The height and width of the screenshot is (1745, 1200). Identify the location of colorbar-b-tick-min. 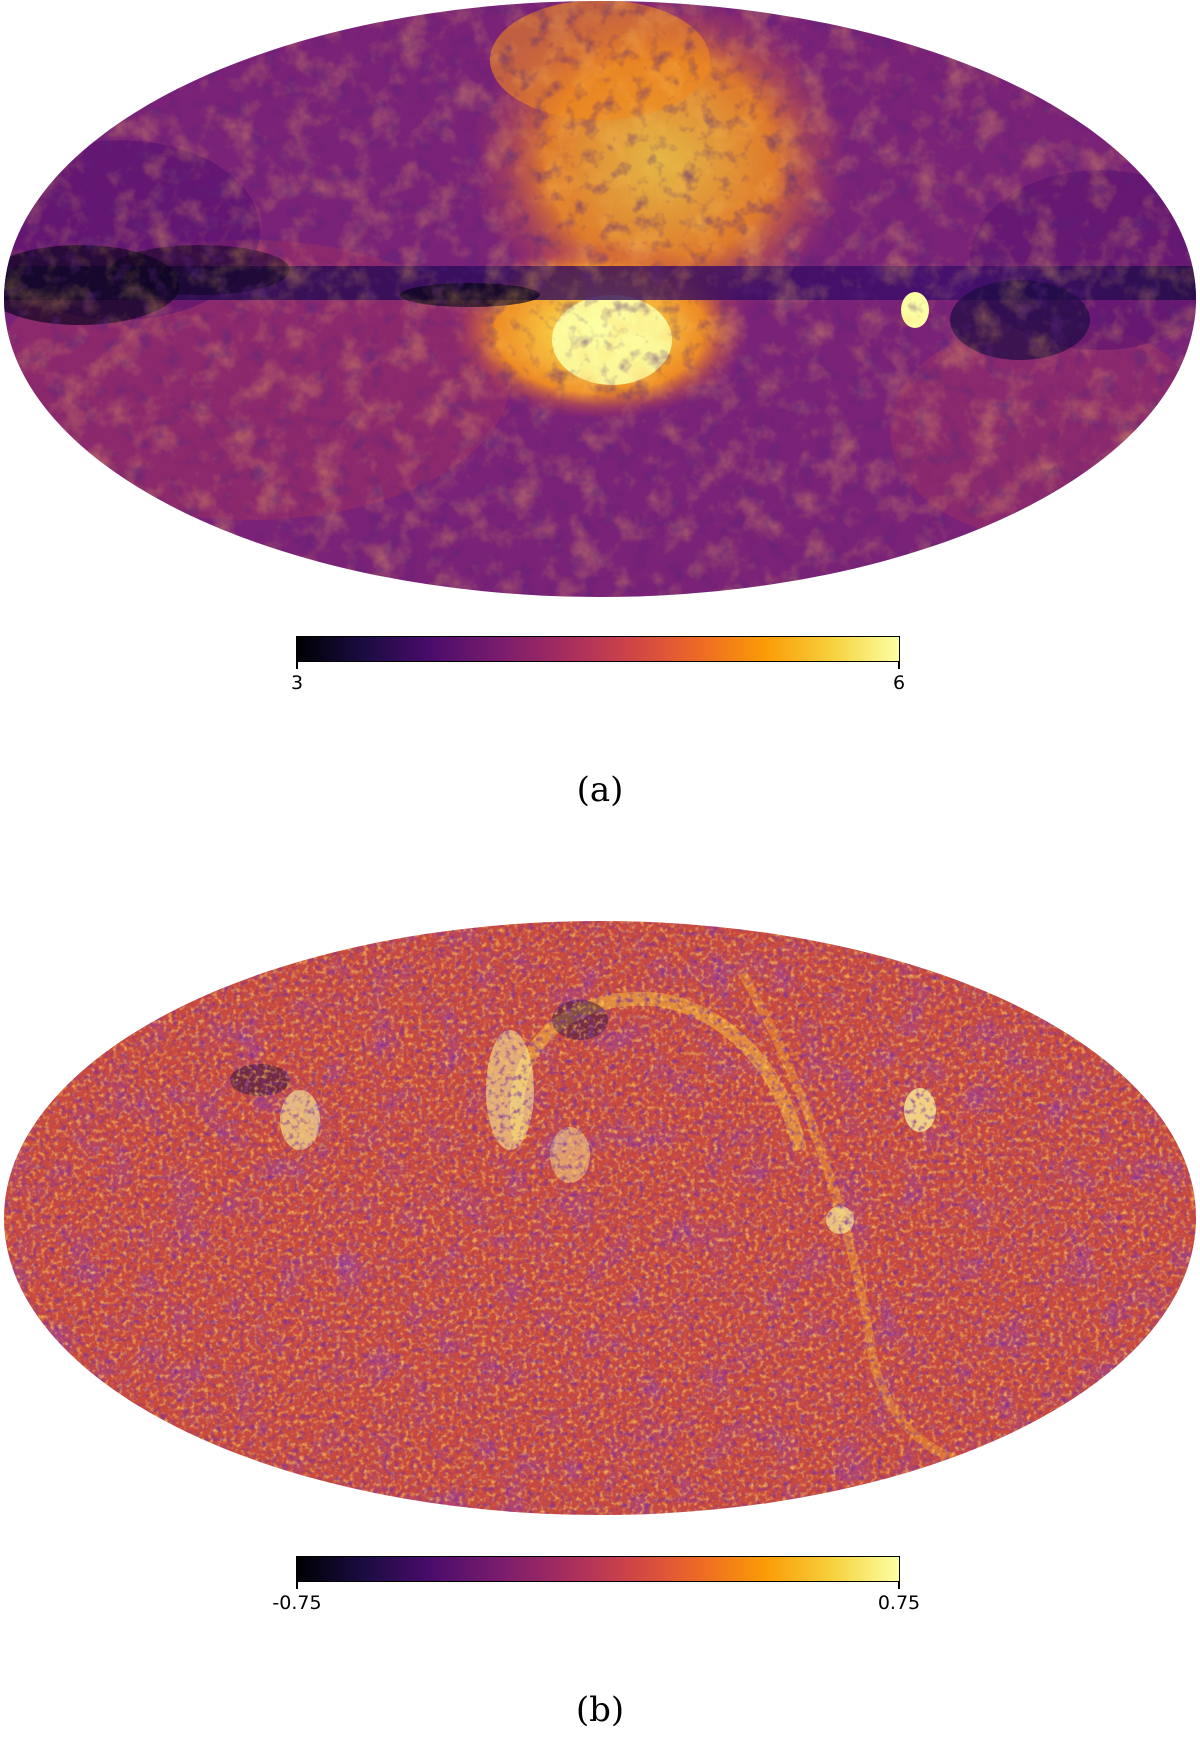
(297, 1585).